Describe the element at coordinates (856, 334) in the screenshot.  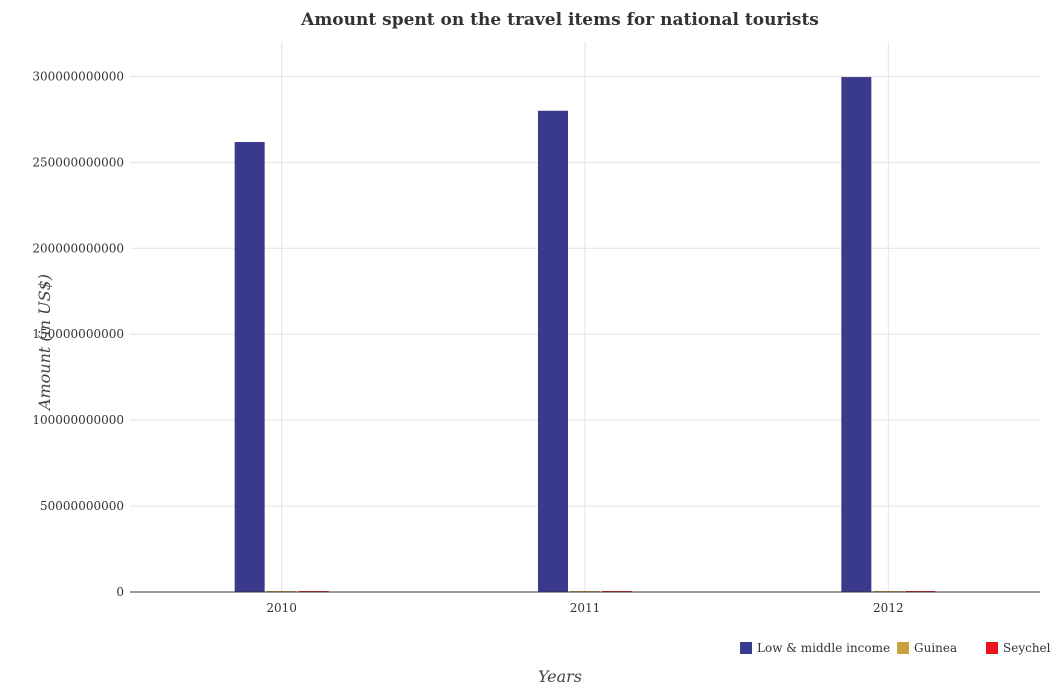
I see `bar-low-middle-income-2012` at that location.